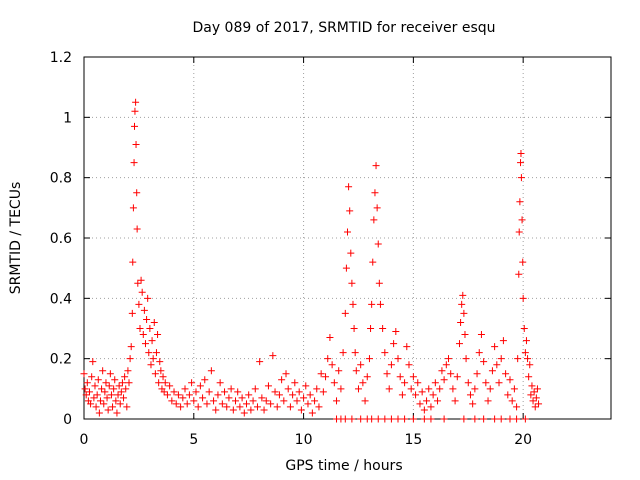 The width and height of the screenshot is (640, 480). What do you see at coordinates (523, 440) in the screenshot?
I see `x-tick-label: 20` at bounding box center [523, 440].